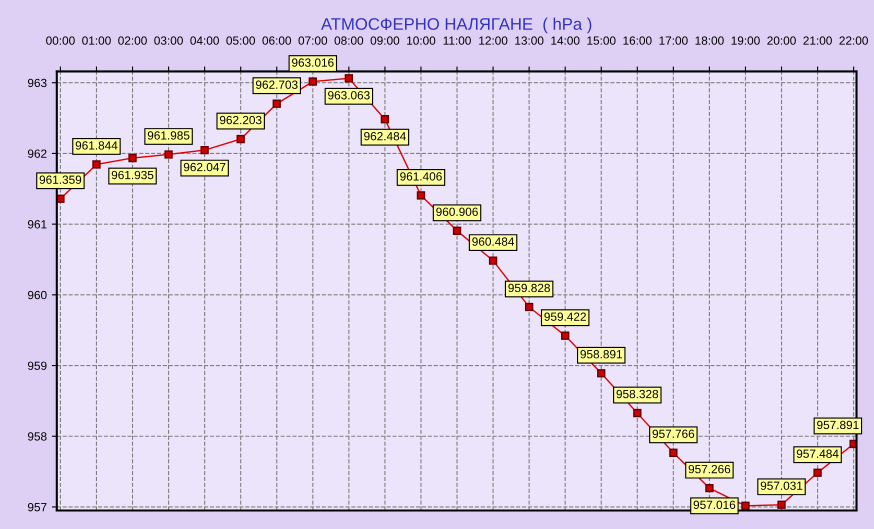  Describe the element at coordinates (709, 469) in the screenshot. I see `data-label: 957.266` at that location.